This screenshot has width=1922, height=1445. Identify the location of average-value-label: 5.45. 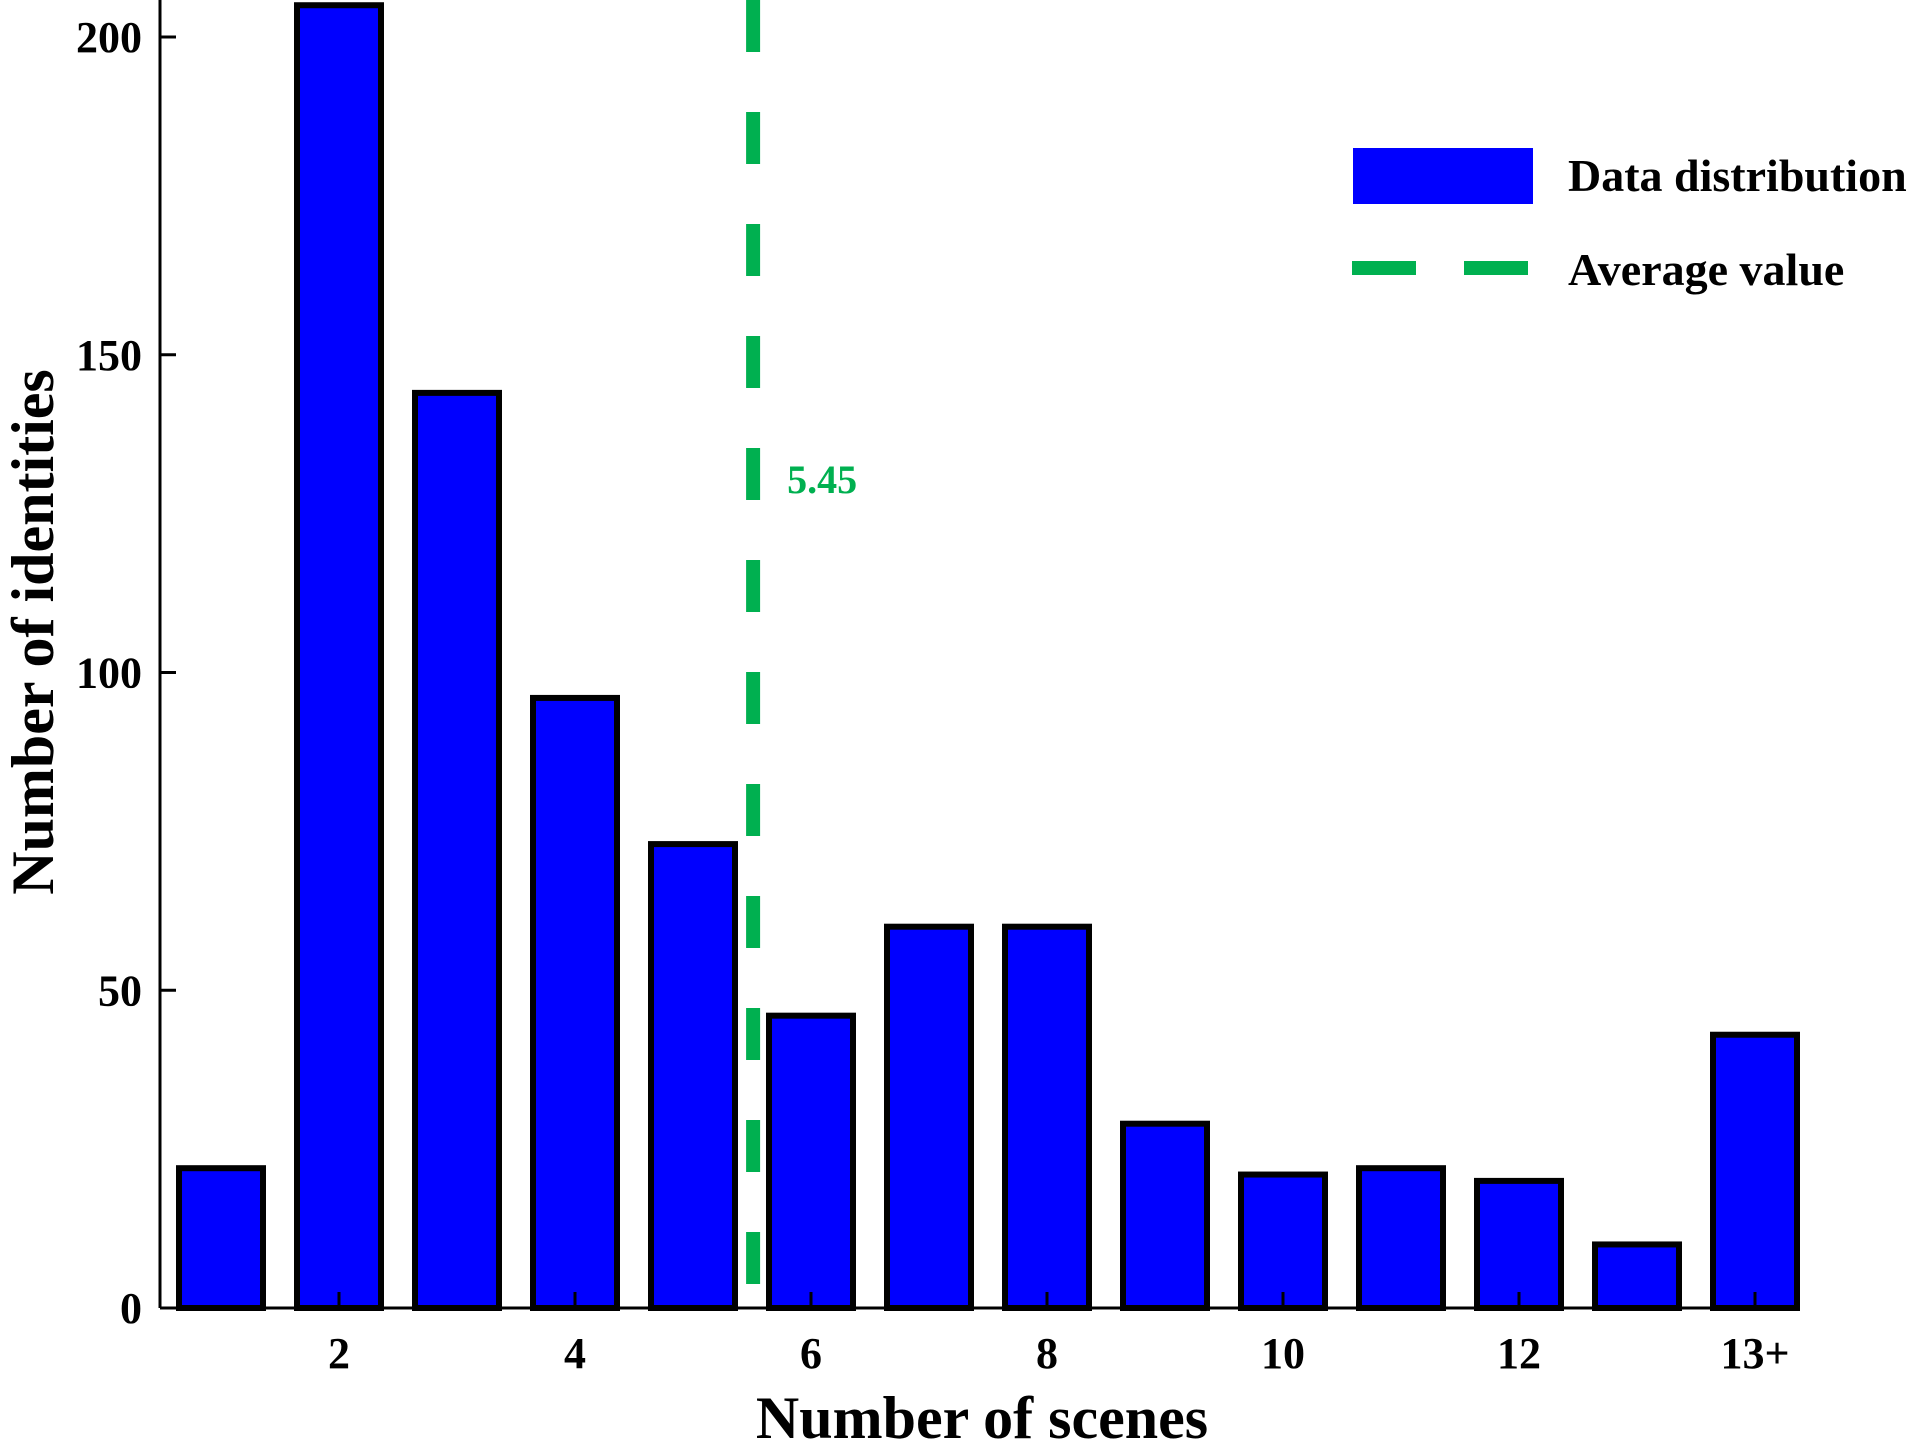
(822, 479).